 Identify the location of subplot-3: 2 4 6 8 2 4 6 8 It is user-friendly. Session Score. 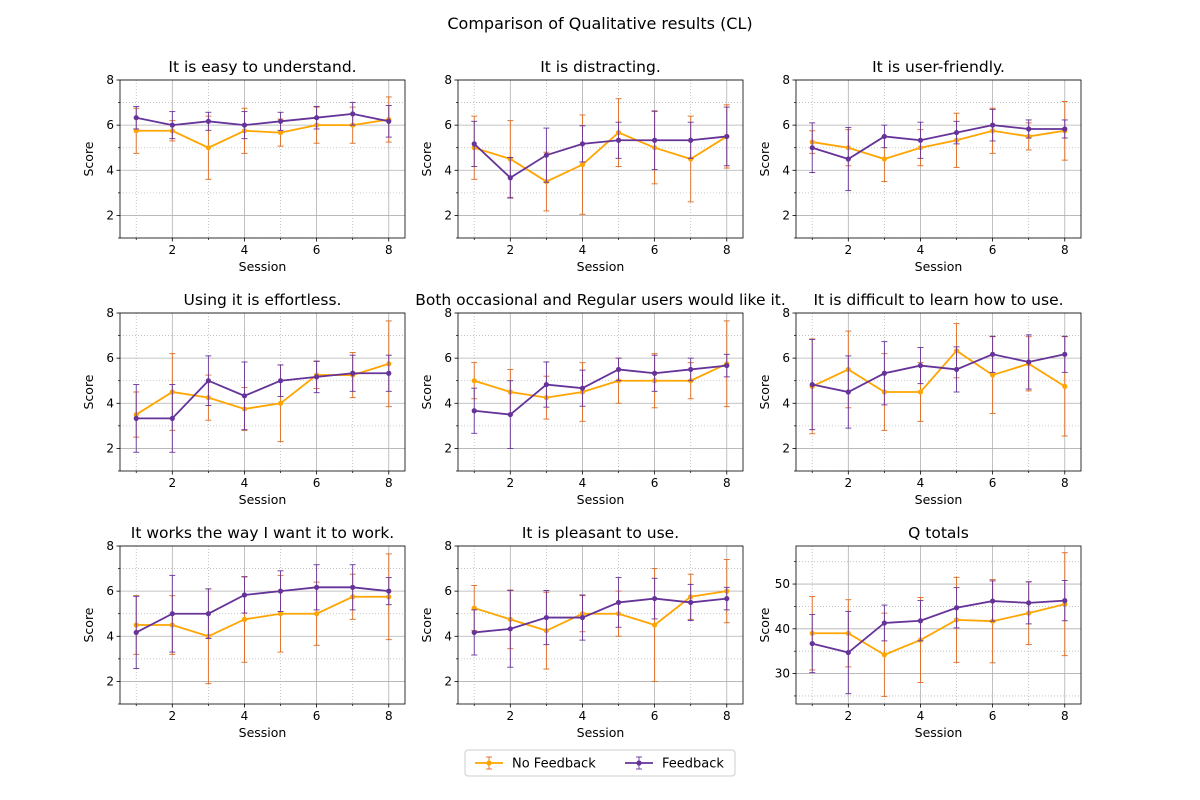
(919, 166).